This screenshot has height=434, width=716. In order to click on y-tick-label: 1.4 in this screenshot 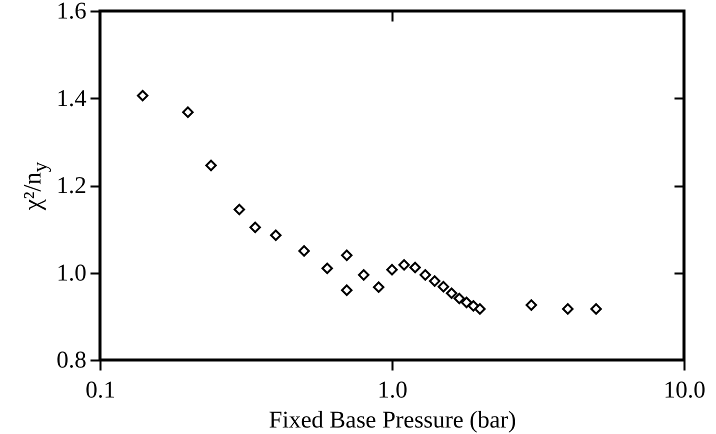, I will do `click(71, 99)`.